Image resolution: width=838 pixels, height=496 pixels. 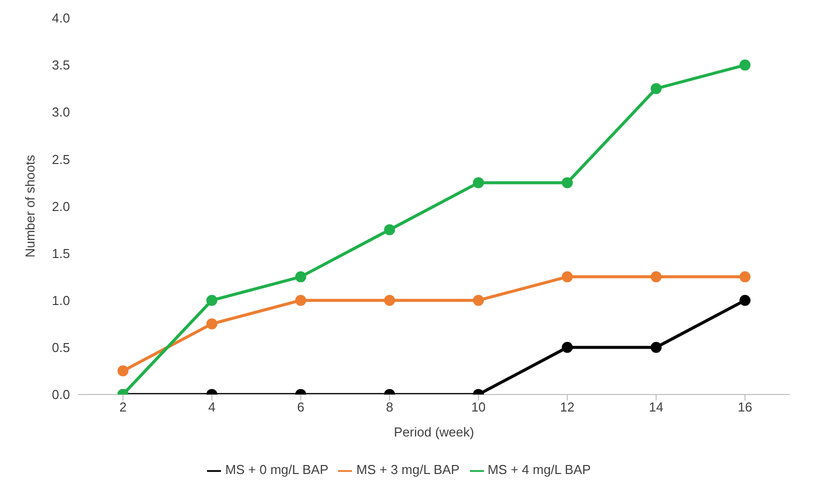 What do you see at coordinates (61, 300) in the screenshot?
I see `y-tick-label: 1.0` at bounding box center [61, 300].